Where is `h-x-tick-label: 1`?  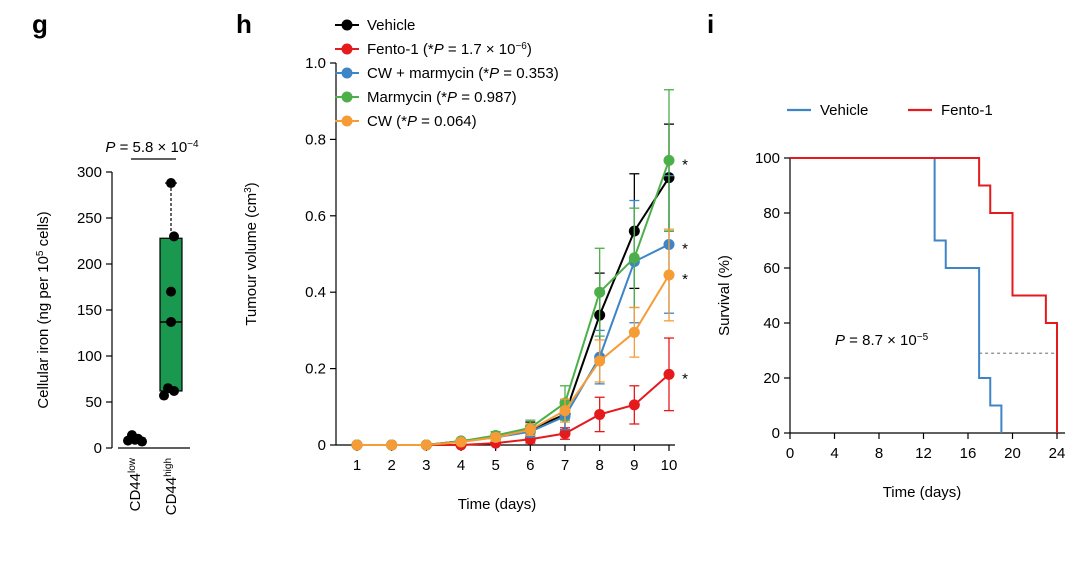
h-x-tick-label: 1 is located at coordinates (357, 465).